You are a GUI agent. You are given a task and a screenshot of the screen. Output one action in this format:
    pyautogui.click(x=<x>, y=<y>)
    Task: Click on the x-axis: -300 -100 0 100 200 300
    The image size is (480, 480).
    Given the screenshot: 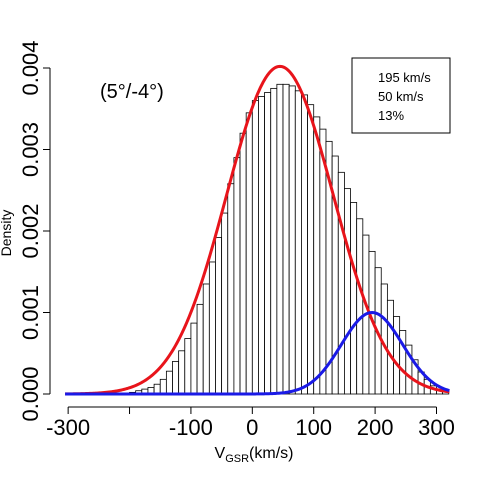 What is the action you would take?
    pyautogui.click(x=250, y=423)
    